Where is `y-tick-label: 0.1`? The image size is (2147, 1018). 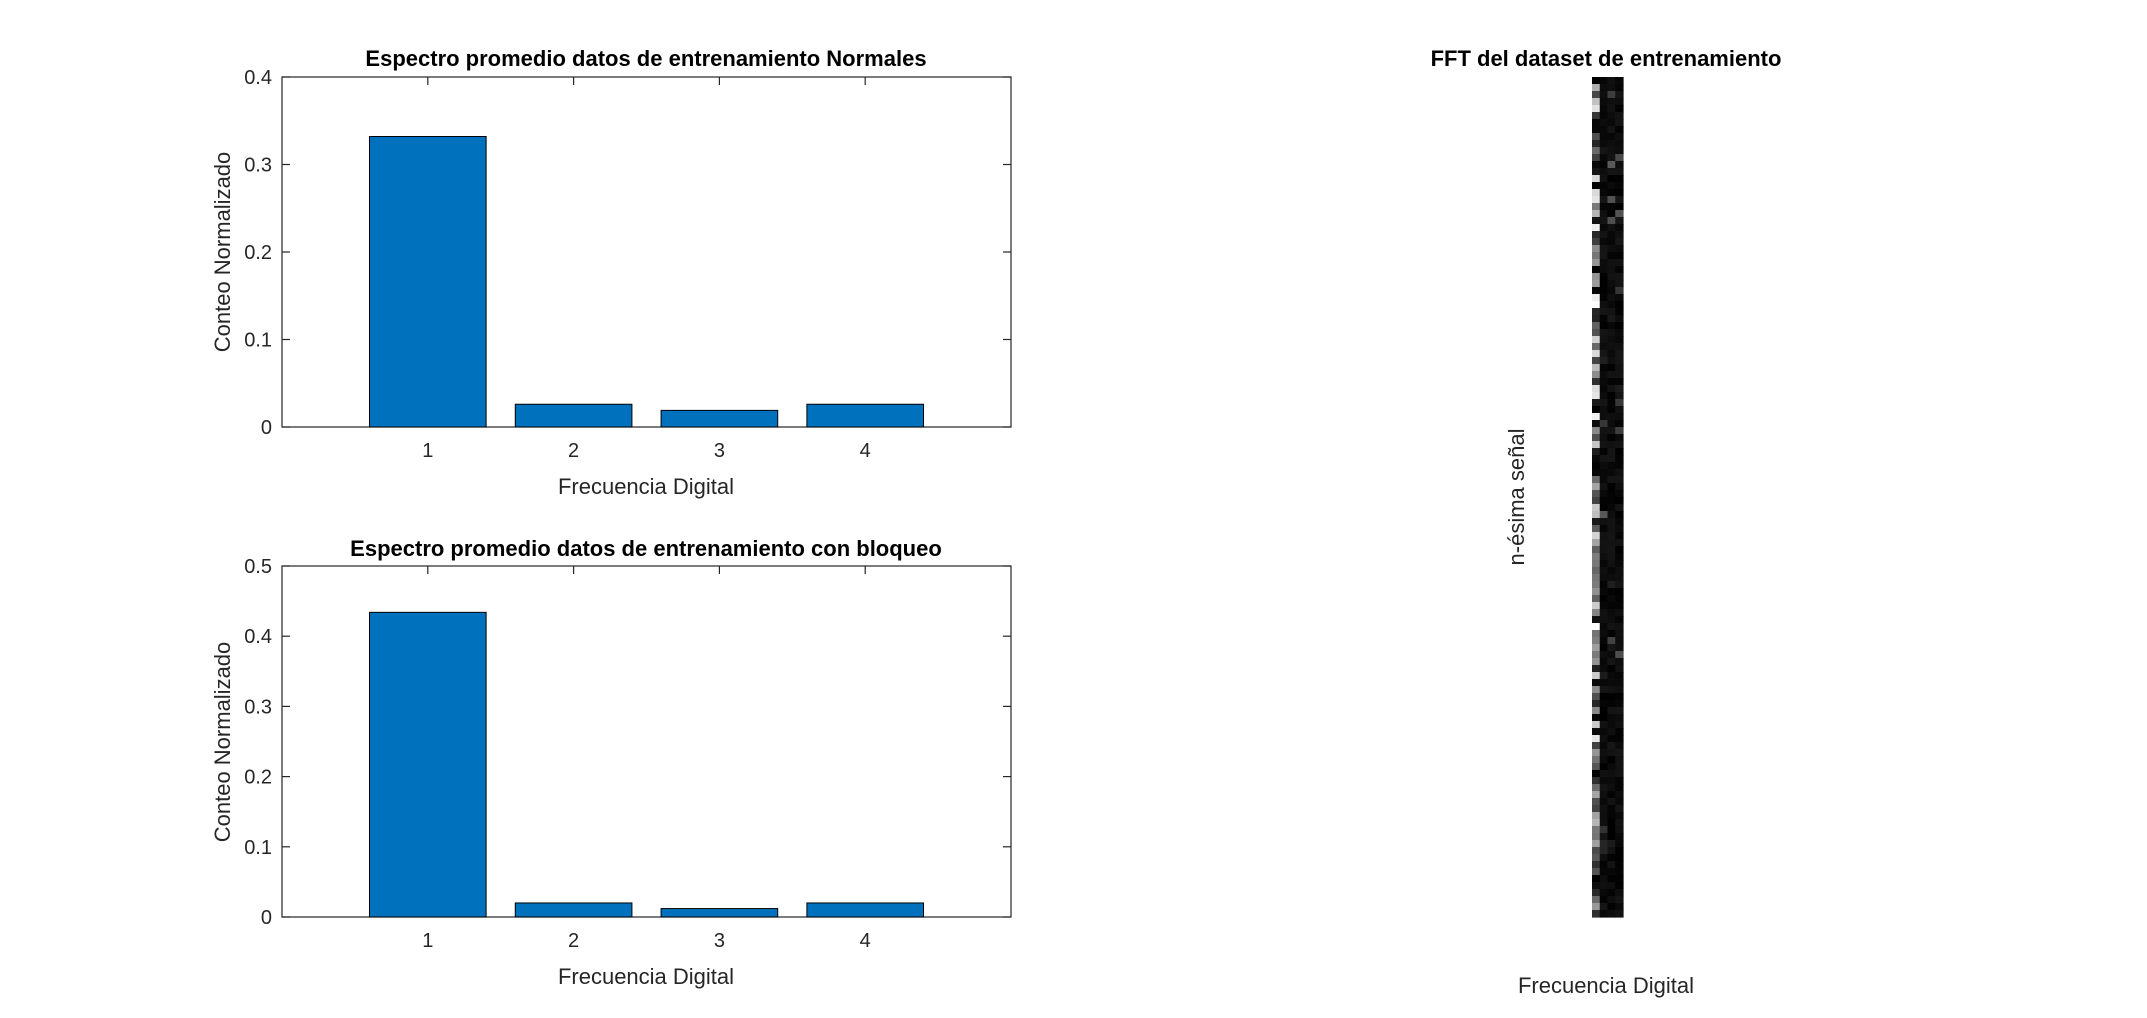
y-tick-label: 0.1 is located at coordinates (258, 848).